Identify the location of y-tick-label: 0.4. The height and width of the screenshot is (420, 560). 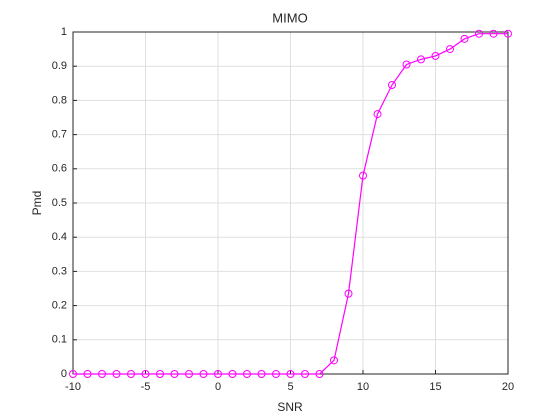
(59, 237).